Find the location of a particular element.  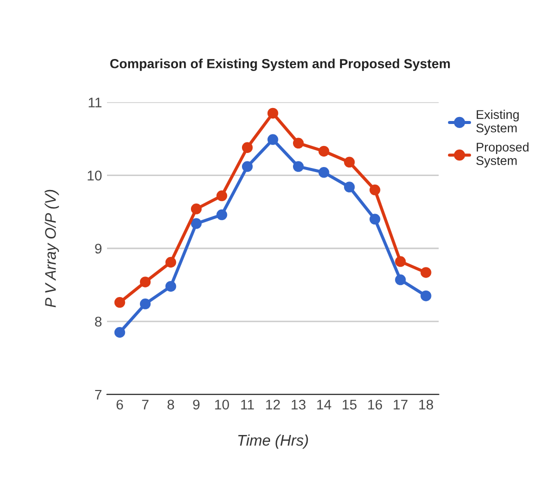

legend-label: Proposed System is located at coordinates (502, 155).